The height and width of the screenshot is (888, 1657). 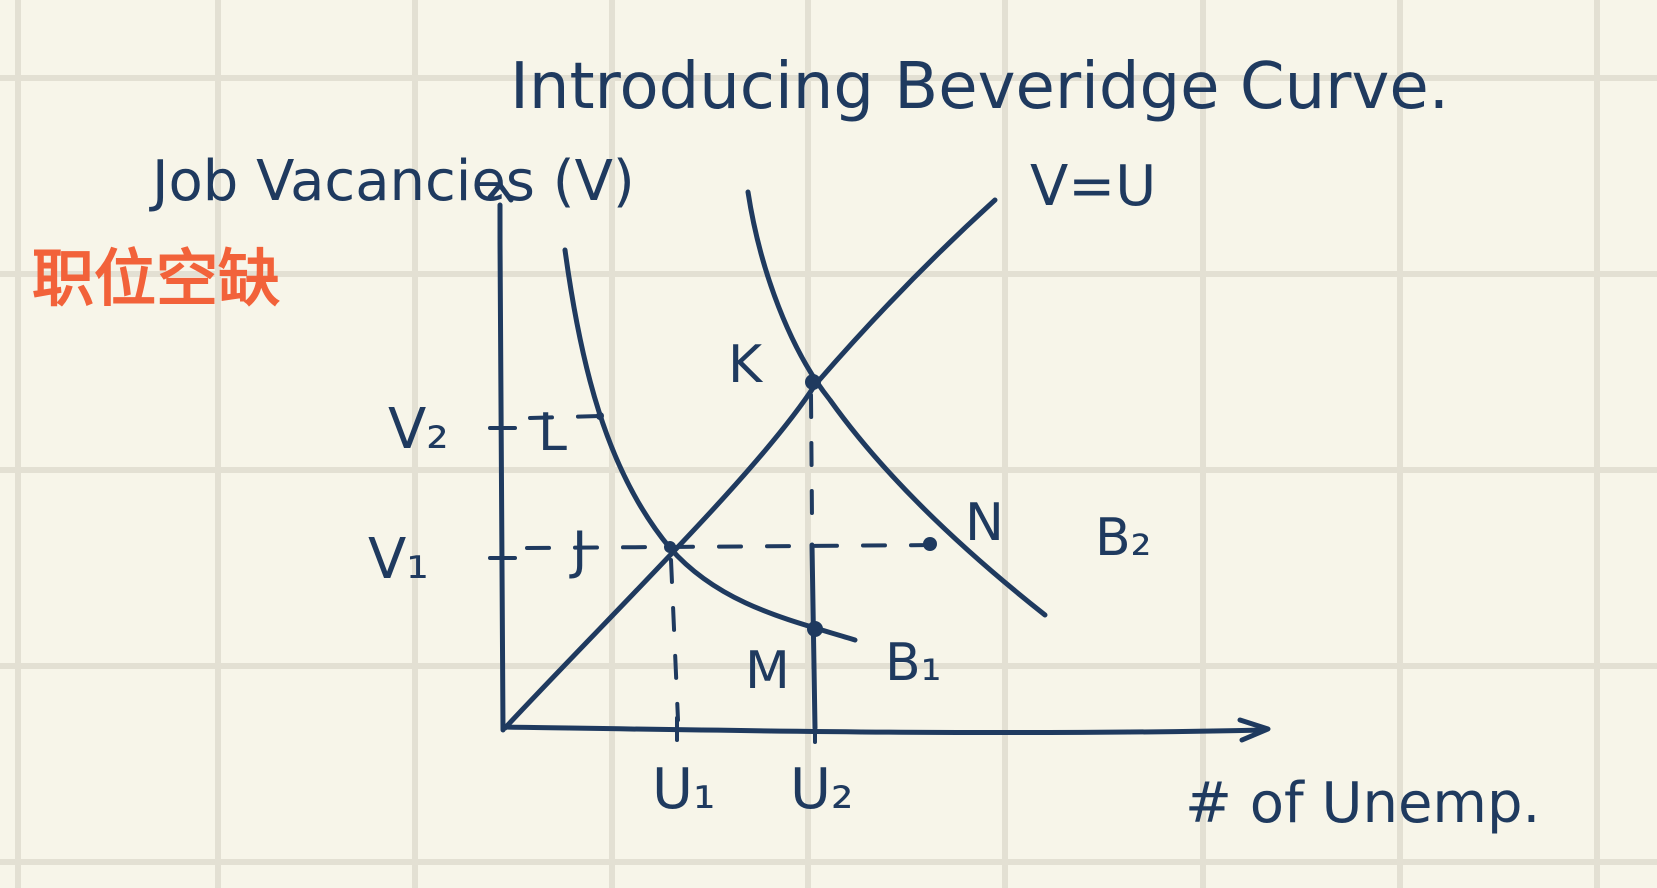 What do you see at coordinates (746, 365) in the screenshot?
I see `point-k-label: K` at bounding box center [746, 365].